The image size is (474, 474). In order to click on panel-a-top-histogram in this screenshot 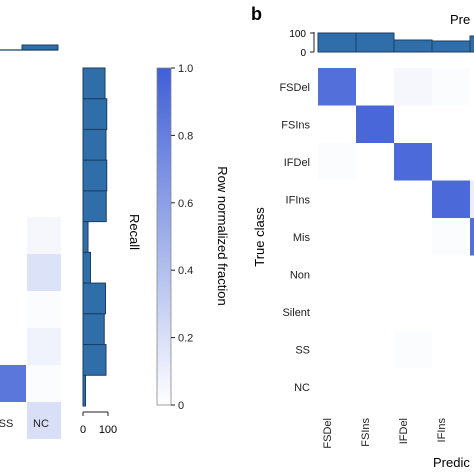, I will do `click(29, 47)`.